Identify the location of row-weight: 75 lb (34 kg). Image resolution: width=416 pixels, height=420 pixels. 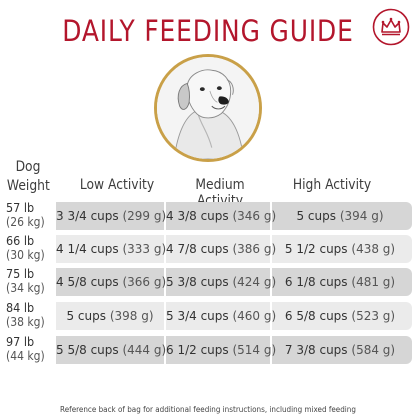
(30, 281).